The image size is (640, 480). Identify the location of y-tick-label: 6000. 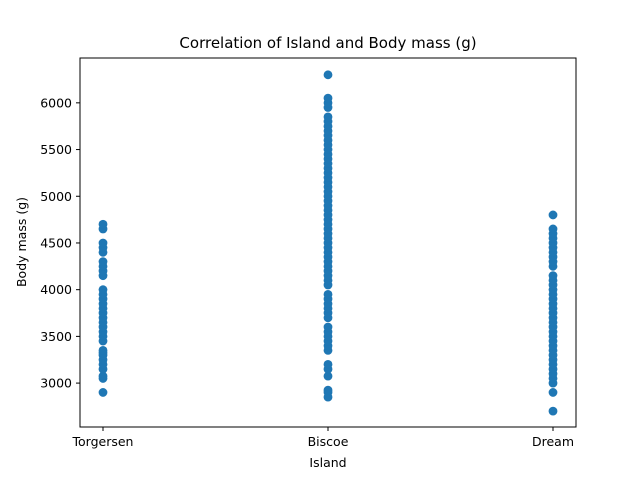
(56, 102).